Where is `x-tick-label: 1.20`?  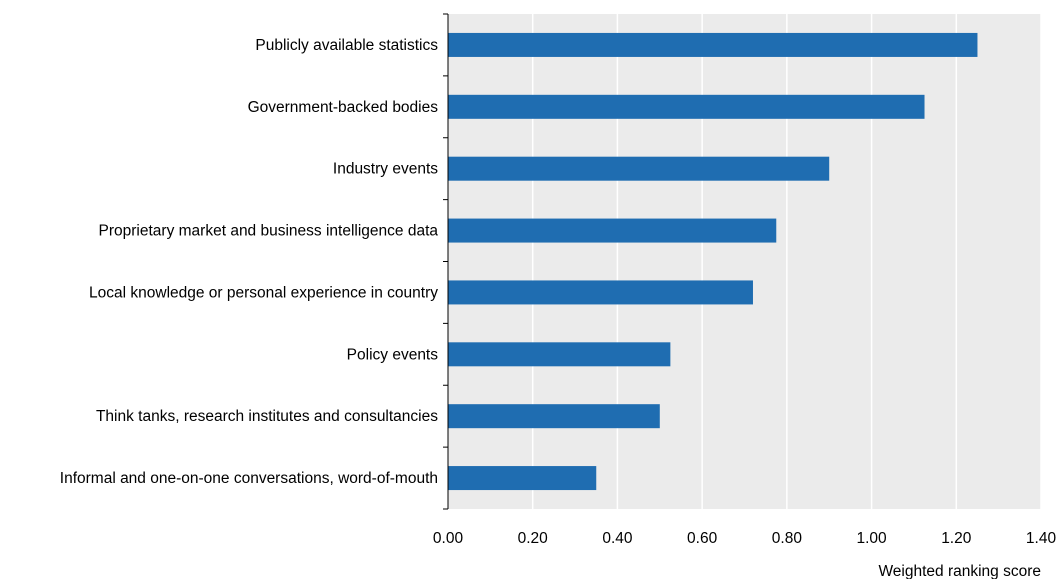
x-tick-label: 1.20 is located at coordinates (956, 538).